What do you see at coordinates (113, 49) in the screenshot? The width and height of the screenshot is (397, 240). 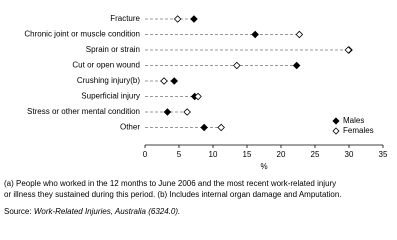 I see `y-tick-label: Sprain or strain` at bounding box center [113, 49].